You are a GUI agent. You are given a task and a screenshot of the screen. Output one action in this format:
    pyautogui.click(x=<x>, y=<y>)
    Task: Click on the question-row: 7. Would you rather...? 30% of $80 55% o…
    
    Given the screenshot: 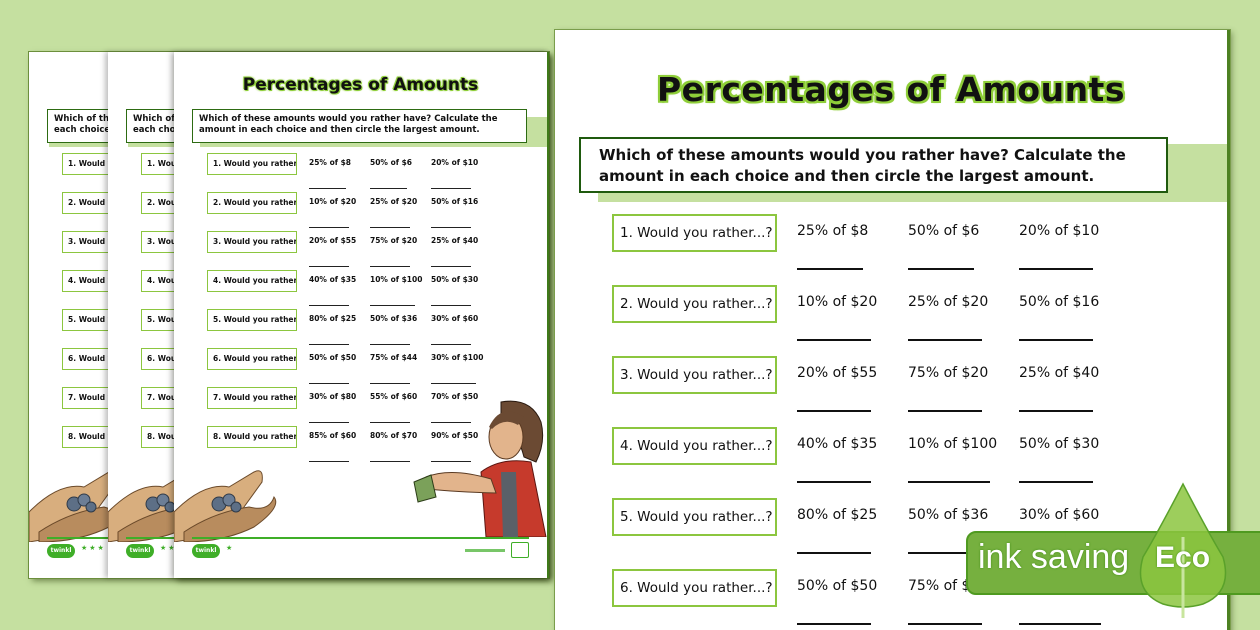 What is the action you would take?
    pyautogui.click(x=374, y=405)
    